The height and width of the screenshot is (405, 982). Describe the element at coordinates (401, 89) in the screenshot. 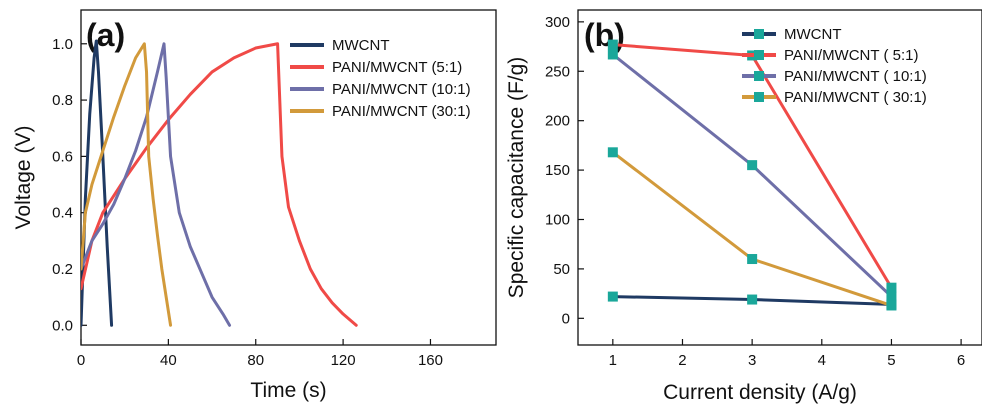

I see `legend-label: PANI/MWCNT (10:1)` at that location.